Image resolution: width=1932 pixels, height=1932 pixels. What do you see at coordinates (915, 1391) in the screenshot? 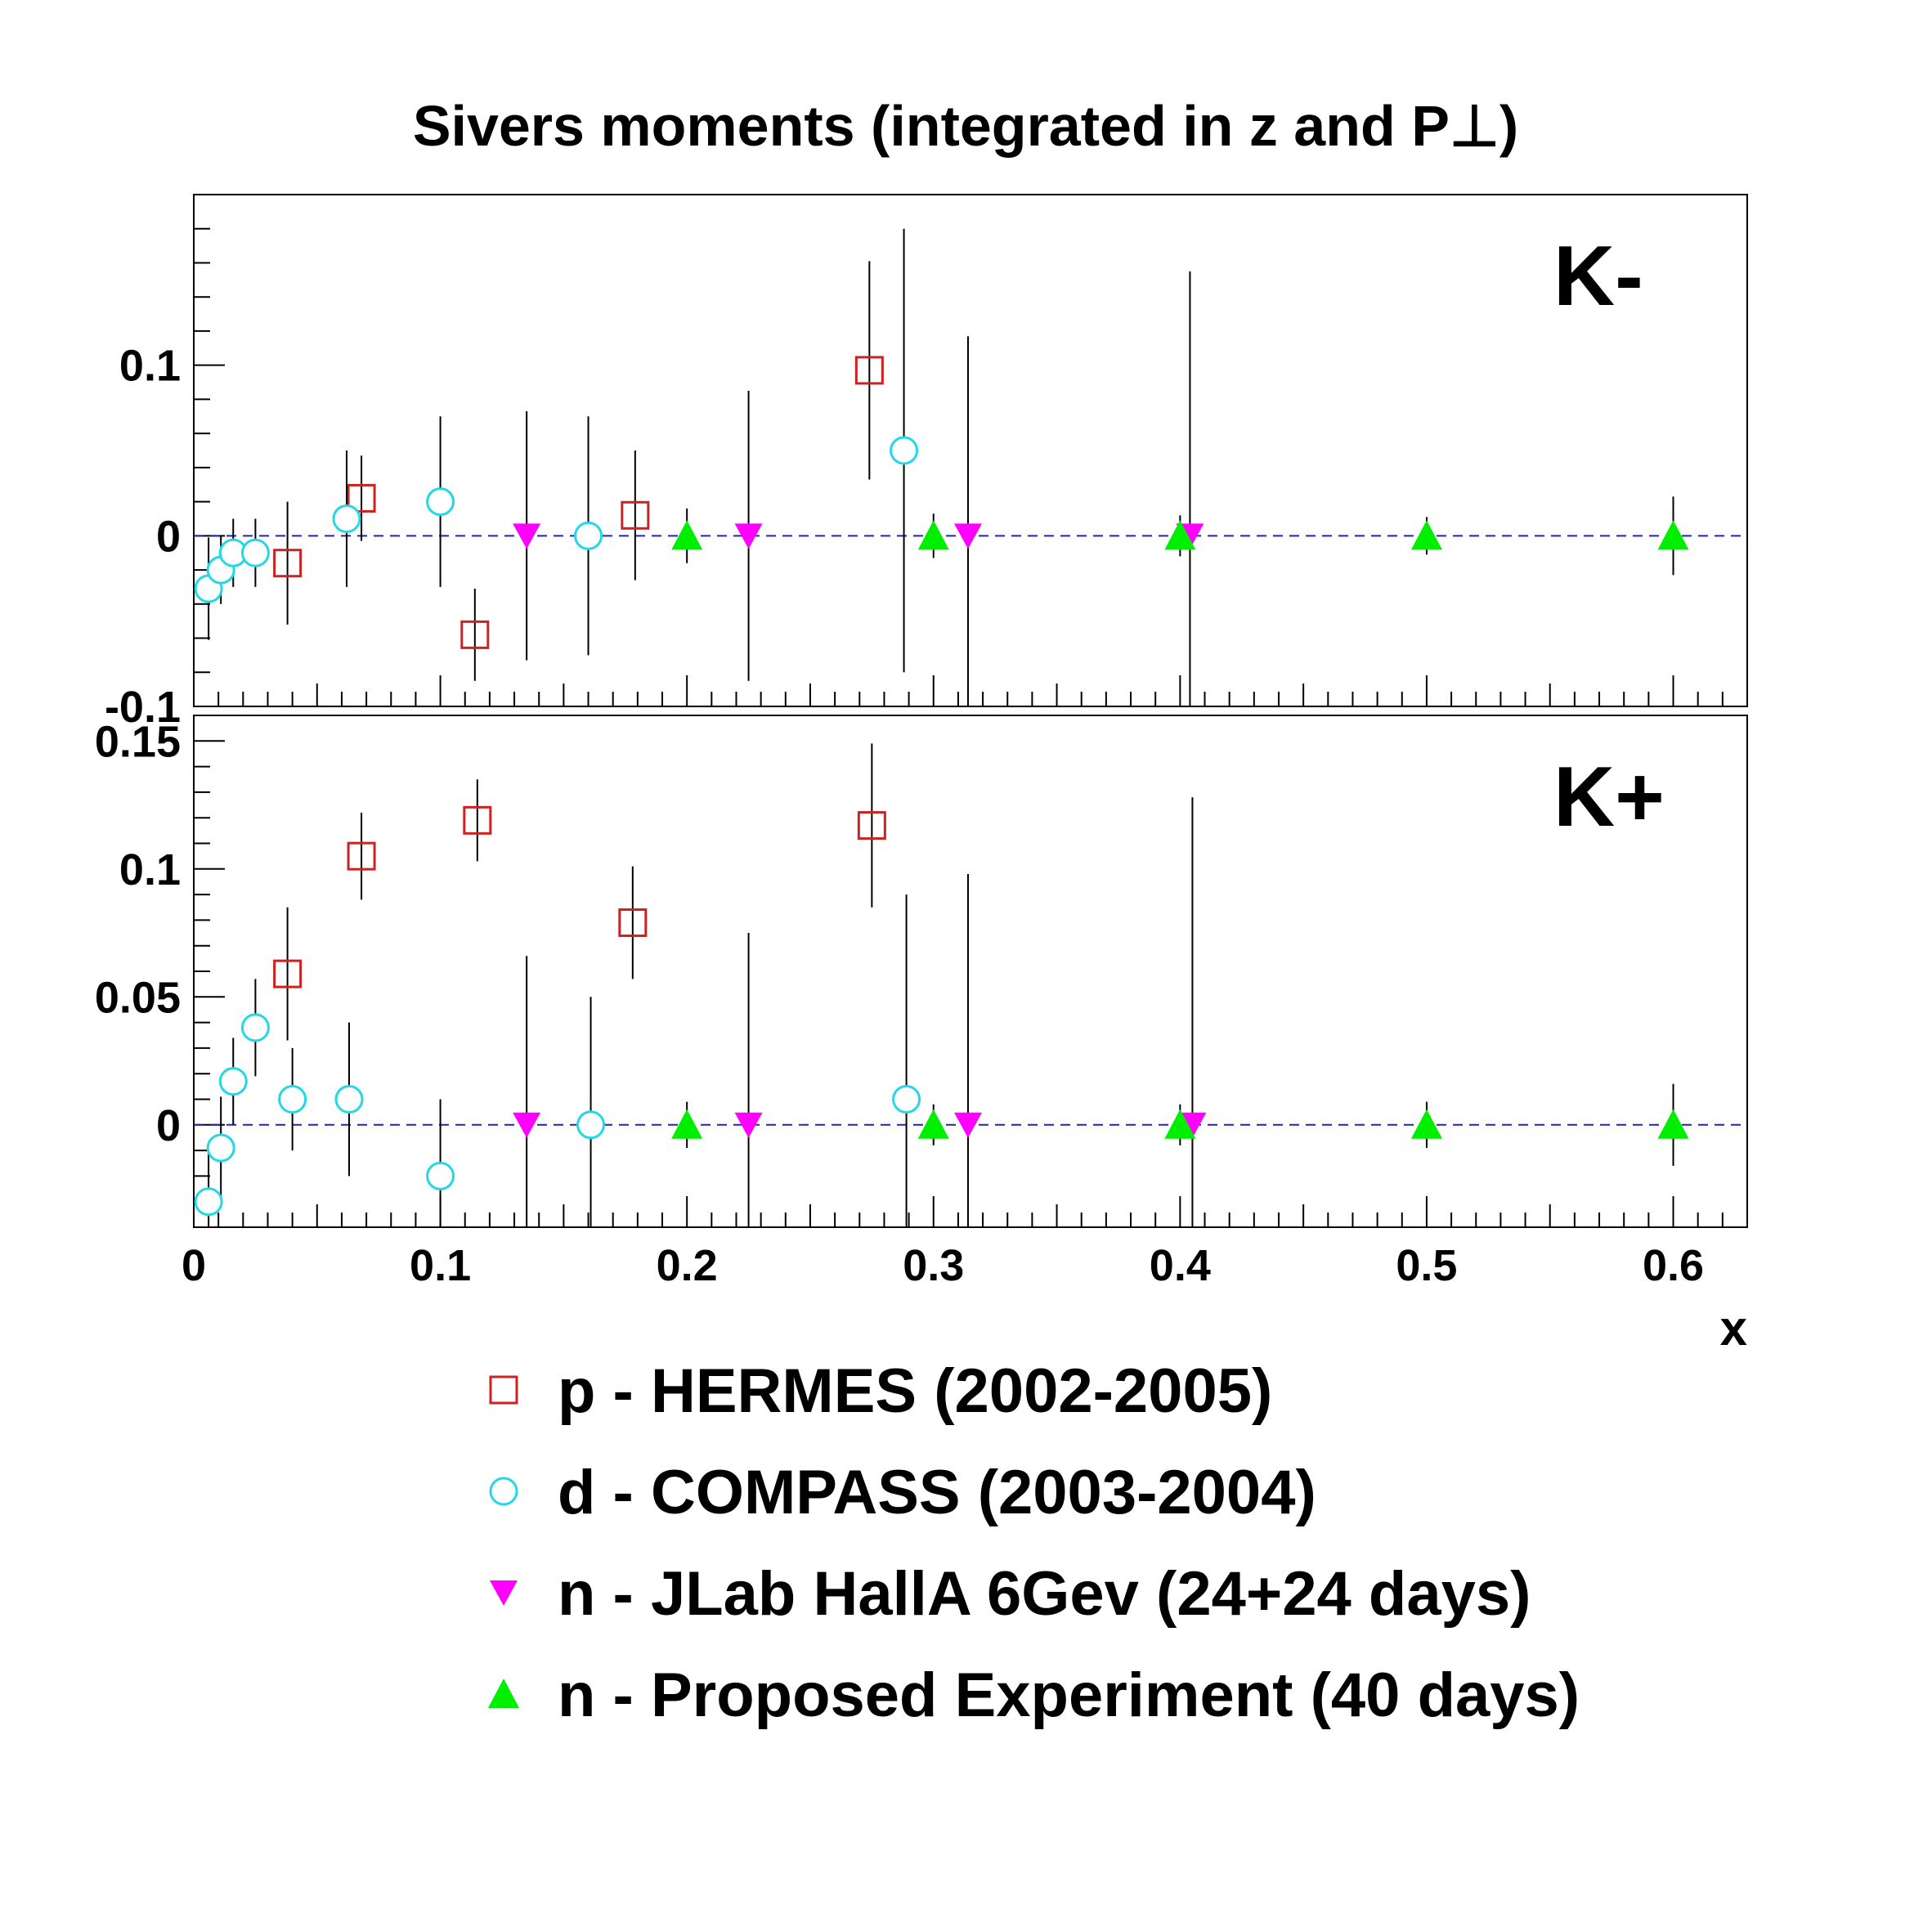
I see `legend-label: p - HERMES (2002-2005)` at bounding box center [915, 1391].